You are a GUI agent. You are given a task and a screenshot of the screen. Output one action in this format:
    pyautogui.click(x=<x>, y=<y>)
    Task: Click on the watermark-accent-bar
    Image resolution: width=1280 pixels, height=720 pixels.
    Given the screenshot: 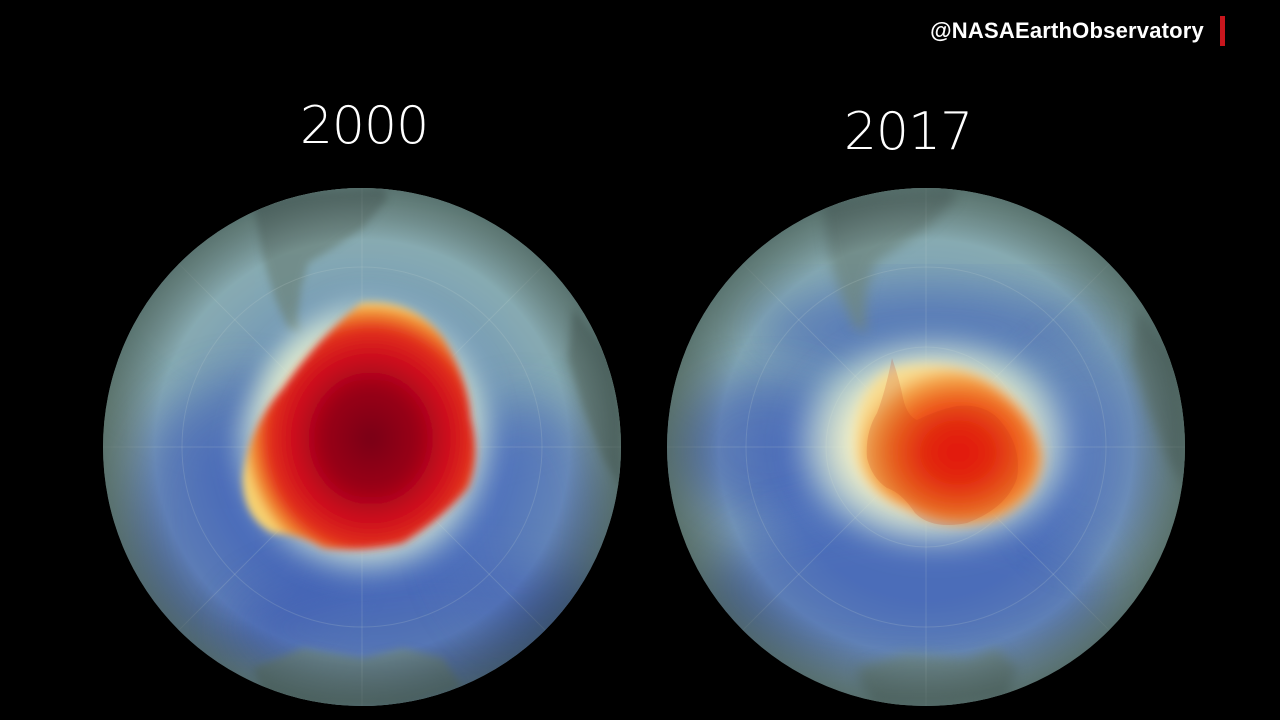 What is the action you would take?
    pyautogui.click(x=1222, y=31)
    